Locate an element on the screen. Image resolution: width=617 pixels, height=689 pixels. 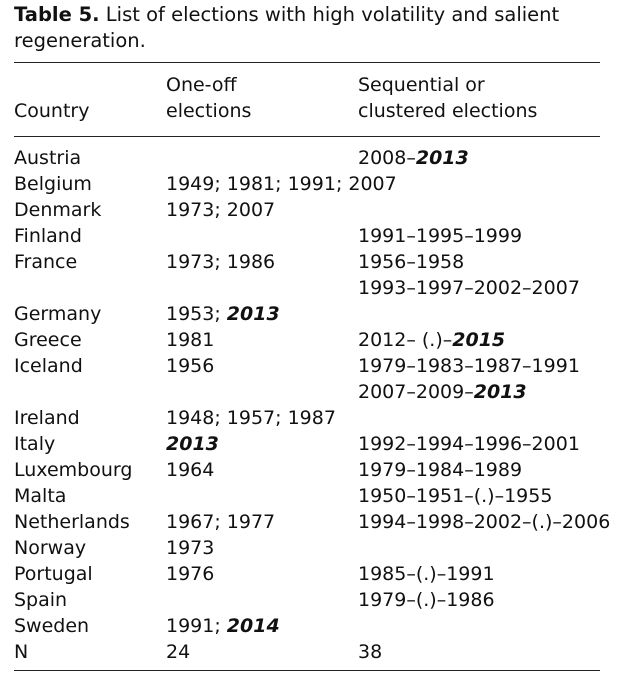
election-text: 1973; 2007 is located at coordinates (221, 210).